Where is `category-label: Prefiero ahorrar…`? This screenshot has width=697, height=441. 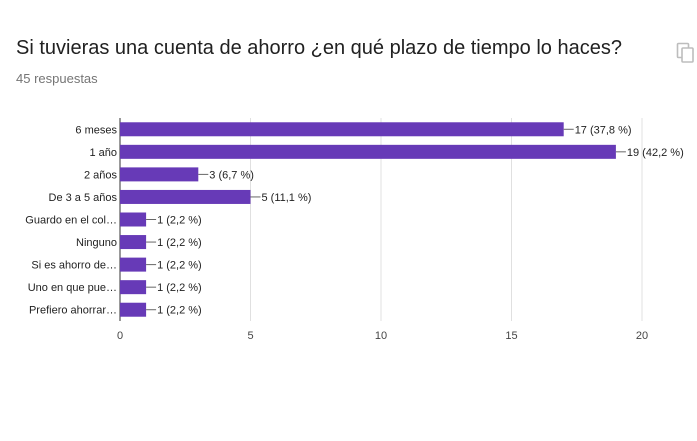 category-label: Prefiero ahorrar… is located at coordinates (73, 311).